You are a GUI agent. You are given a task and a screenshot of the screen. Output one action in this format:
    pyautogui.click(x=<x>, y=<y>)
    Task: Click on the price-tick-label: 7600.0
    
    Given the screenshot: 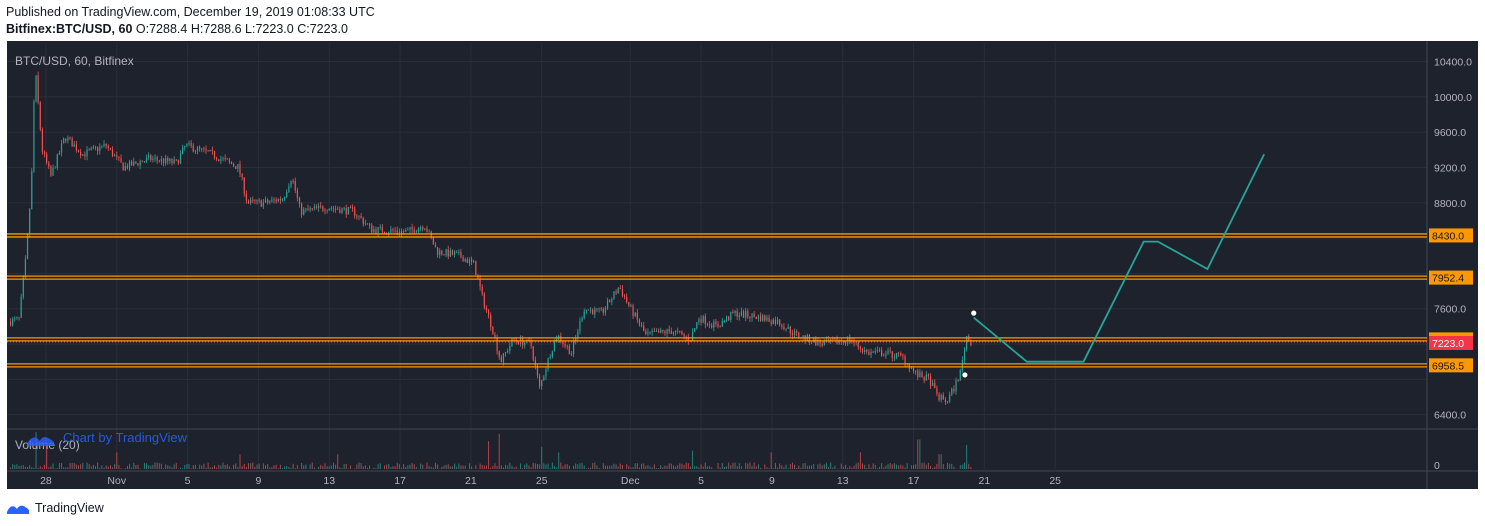 What is the action you would take?
    pyautogui.click(x=1450, y=310)
    